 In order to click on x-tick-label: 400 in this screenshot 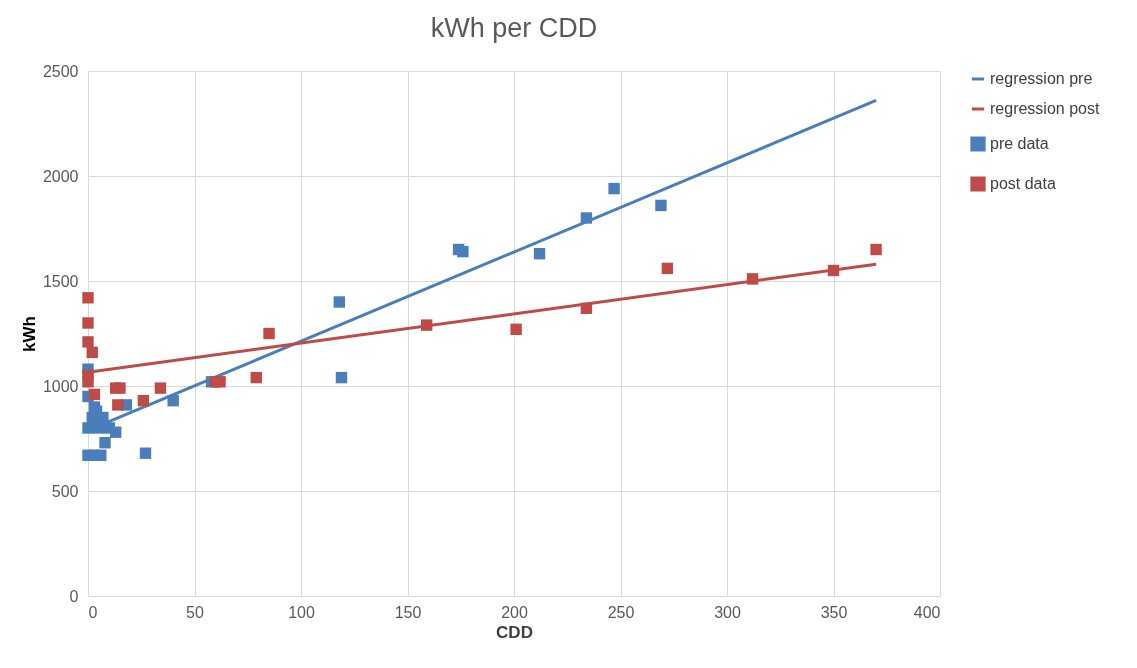, I will do `click(927, 612)`.